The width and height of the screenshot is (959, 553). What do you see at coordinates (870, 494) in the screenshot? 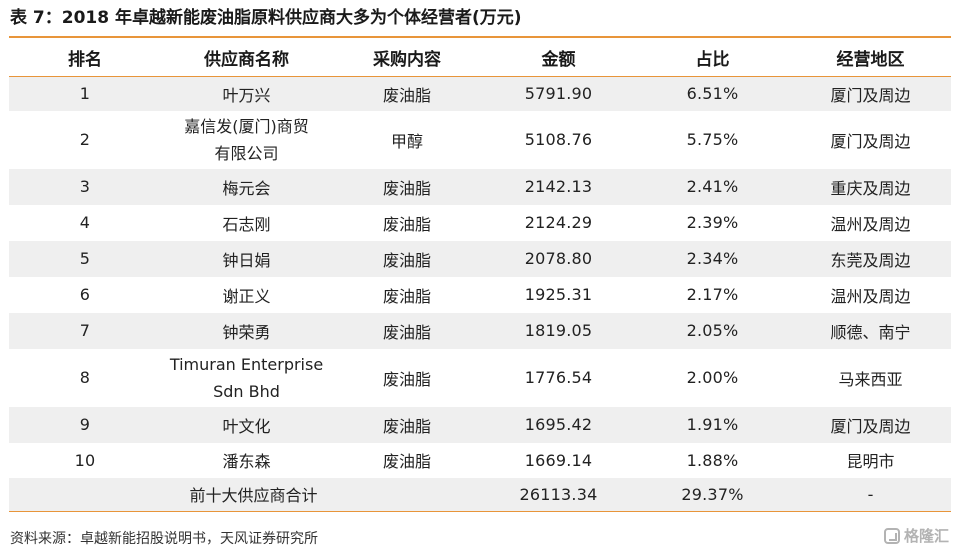
I see `total-region: -` at bounding box center [870, 494].